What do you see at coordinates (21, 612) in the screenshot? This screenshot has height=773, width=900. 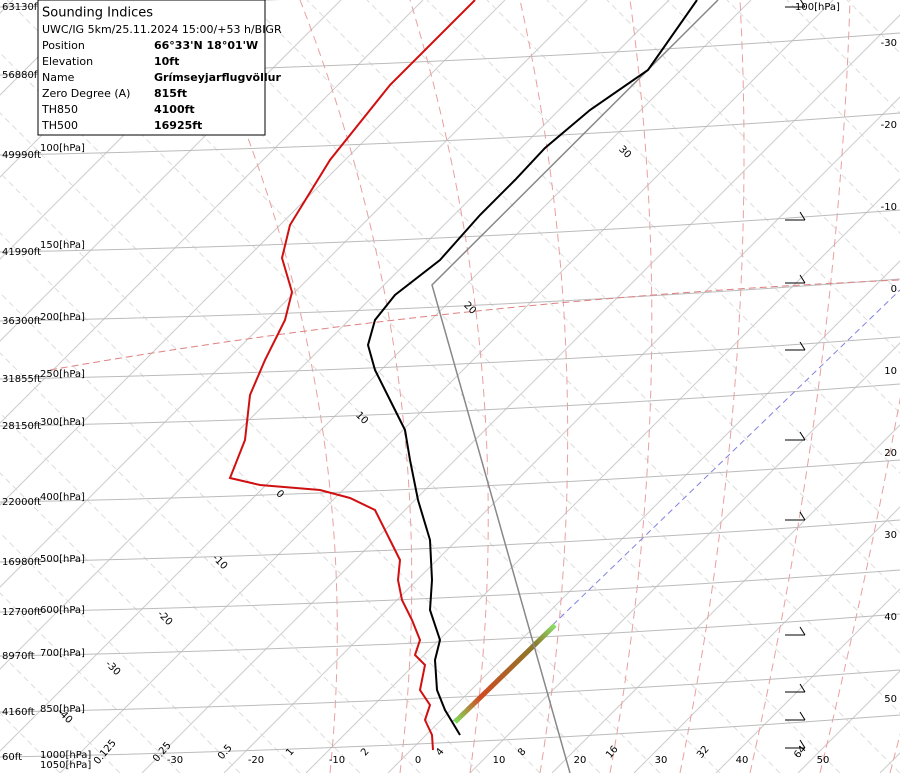 I see `altitude-label: 12700ft` at bounding box center [21, 612].